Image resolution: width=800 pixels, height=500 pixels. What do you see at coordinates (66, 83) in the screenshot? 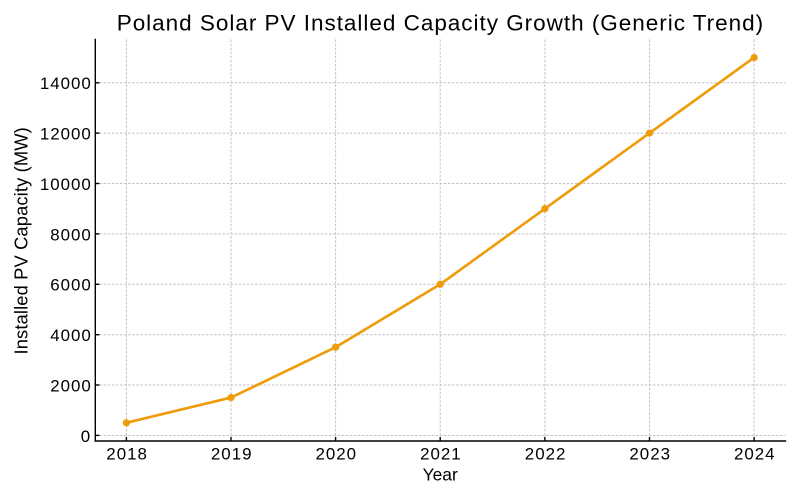
I see `svg-text: 14000` at bounding box center [66, 83].